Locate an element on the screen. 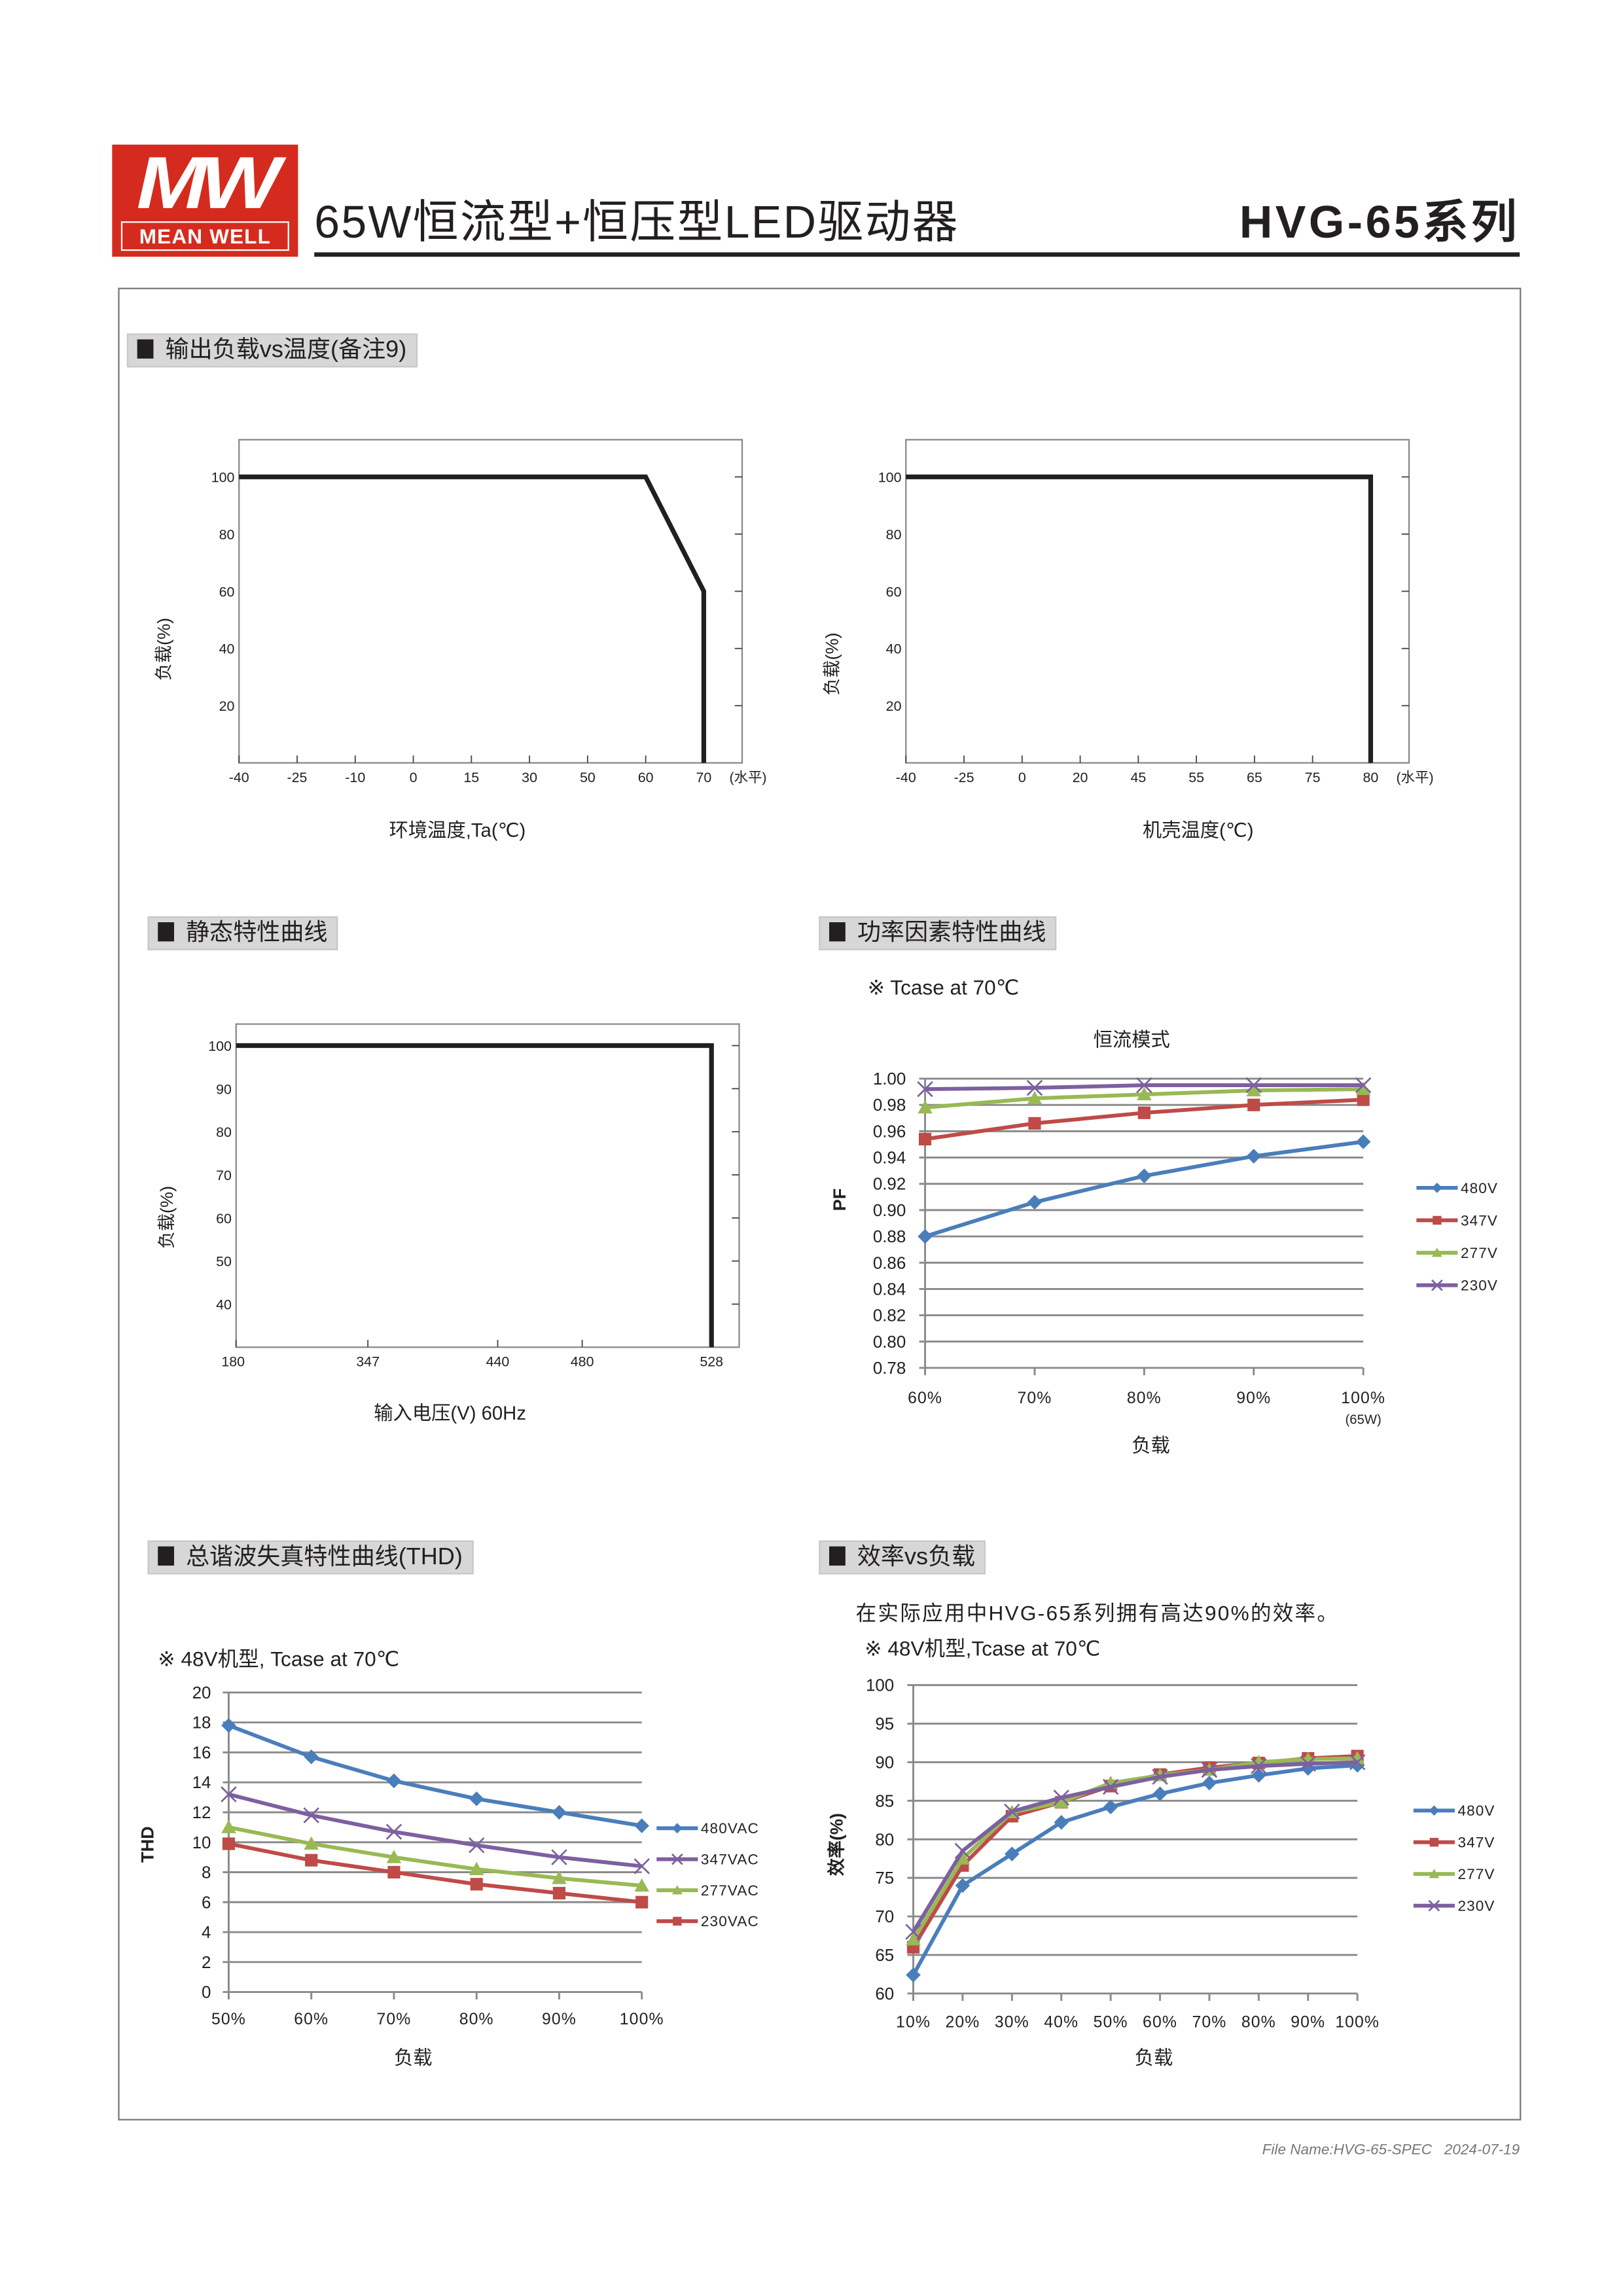  y-tick-label: 0.96 is located at coordinates (889, 1131).